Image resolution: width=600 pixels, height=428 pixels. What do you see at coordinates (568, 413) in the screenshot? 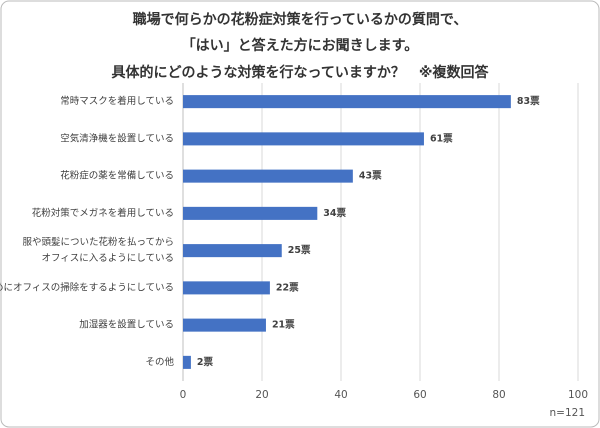
I see `sample-note: n=121` at bounding box center [568, 413].